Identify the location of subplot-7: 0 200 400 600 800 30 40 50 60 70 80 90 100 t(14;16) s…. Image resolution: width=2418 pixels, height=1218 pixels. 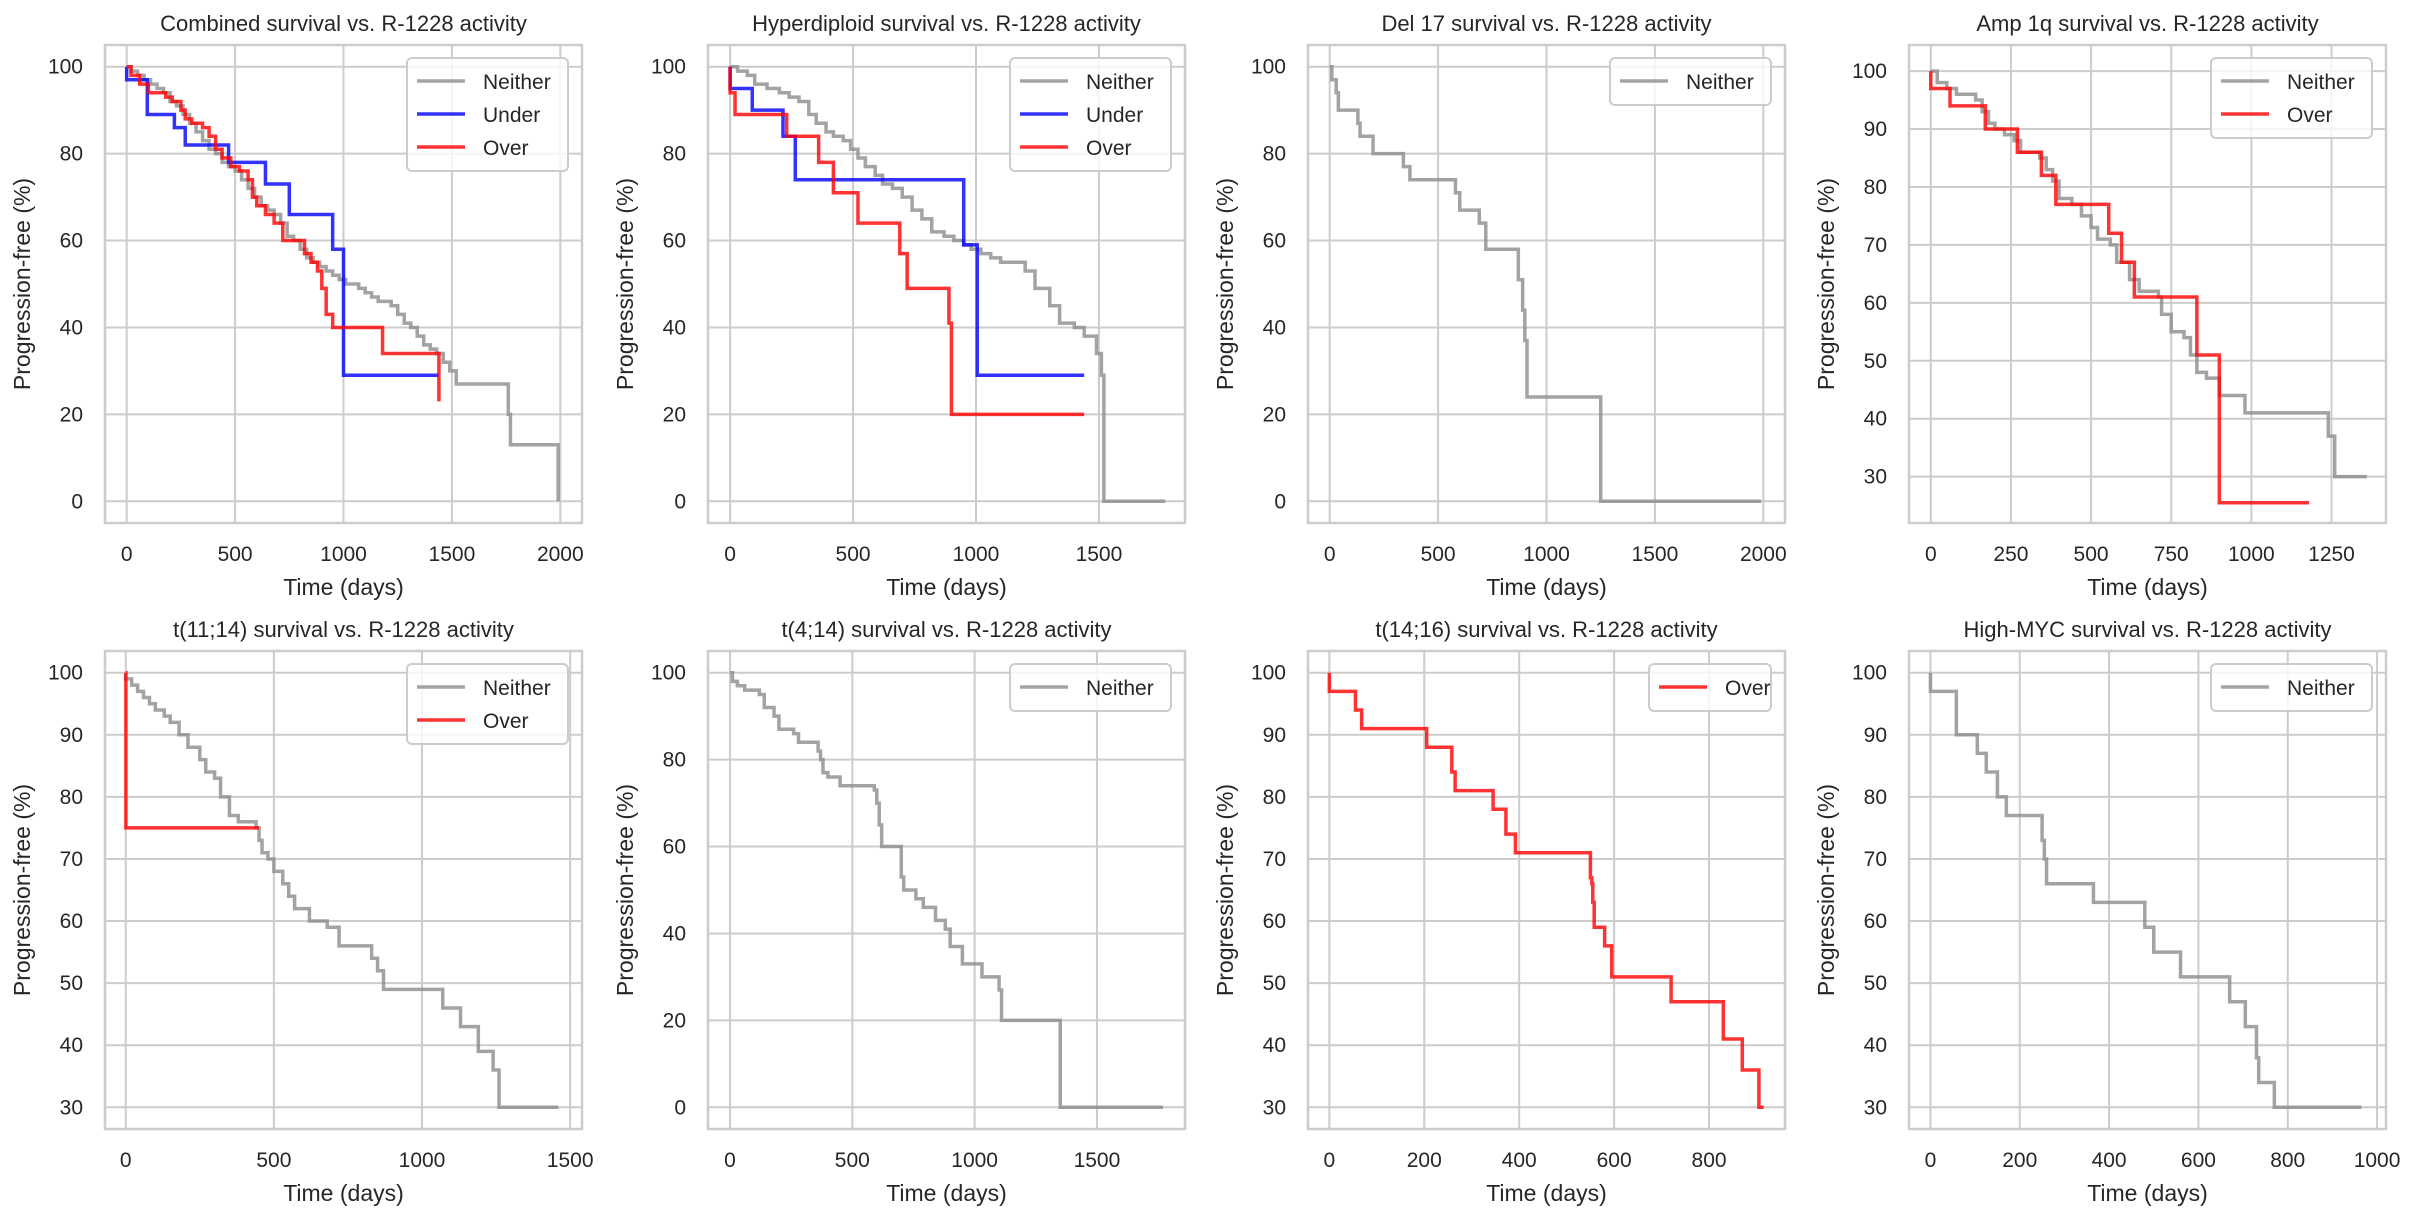
(1499, 911).